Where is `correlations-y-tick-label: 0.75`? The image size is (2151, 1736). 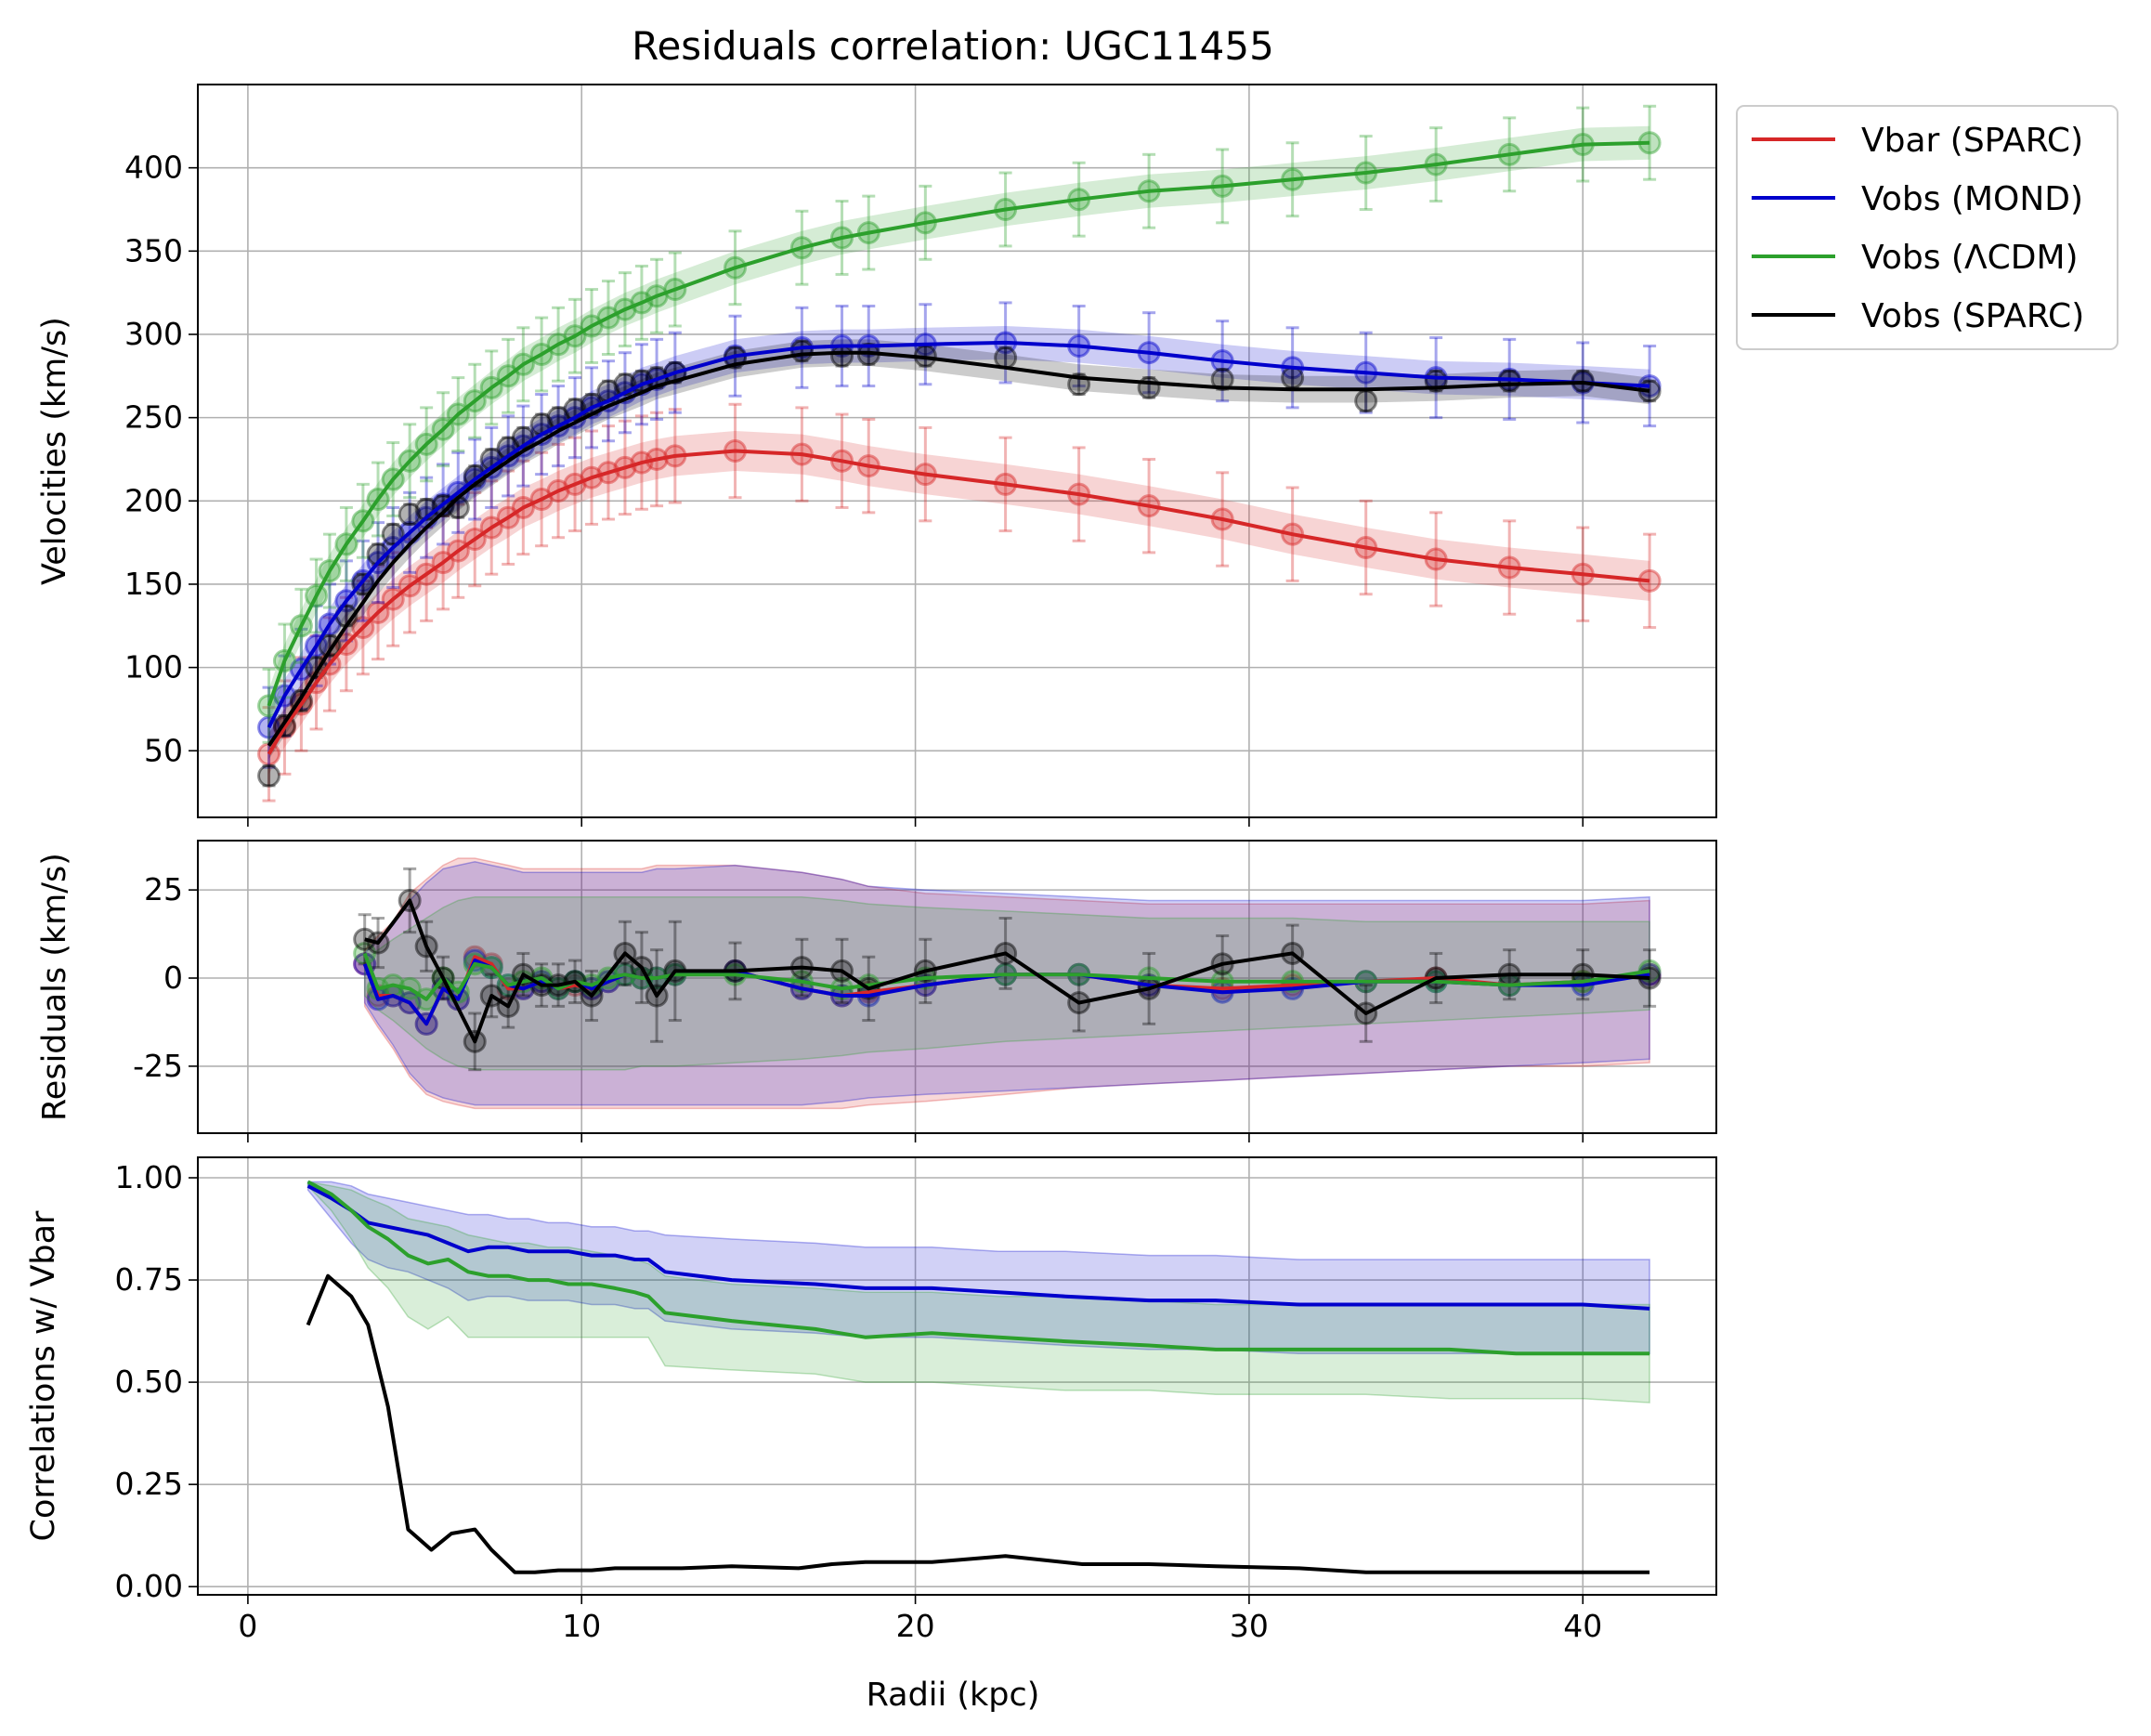 correlations-y-tick-label: 0.75 is located at coordinates (149, 1280).